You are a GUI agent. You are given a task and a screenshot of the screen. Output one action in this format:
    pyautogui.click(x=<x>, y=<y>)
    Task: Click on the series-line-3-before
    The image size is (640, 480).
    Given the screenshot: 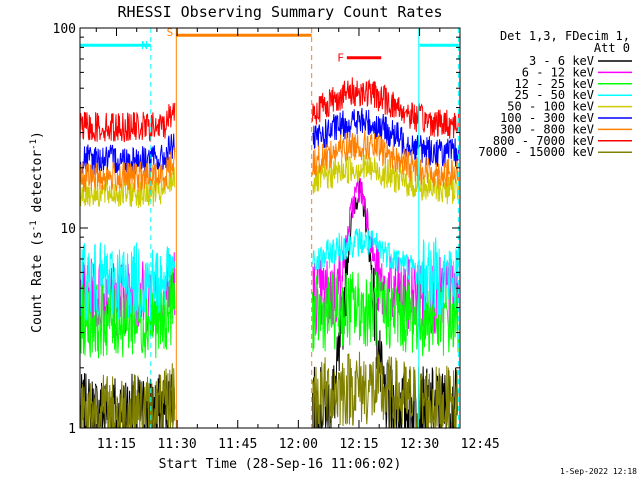 What is the action you would take?
    pyautogui.click(x=127, y=281)
    